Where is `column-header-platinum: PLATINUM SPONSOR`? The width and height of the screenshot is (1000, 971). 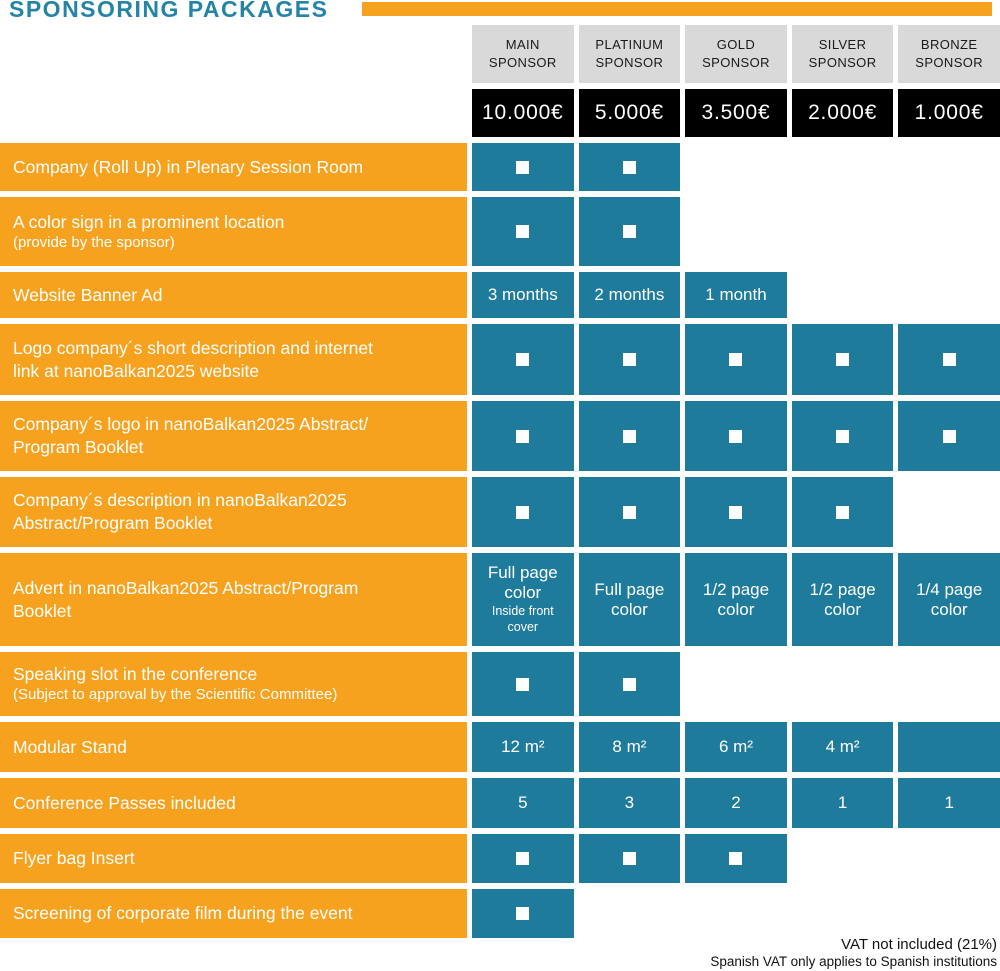
column-header-platinum: PLATINUM SPONSOR is located at coordinates (629, 54).